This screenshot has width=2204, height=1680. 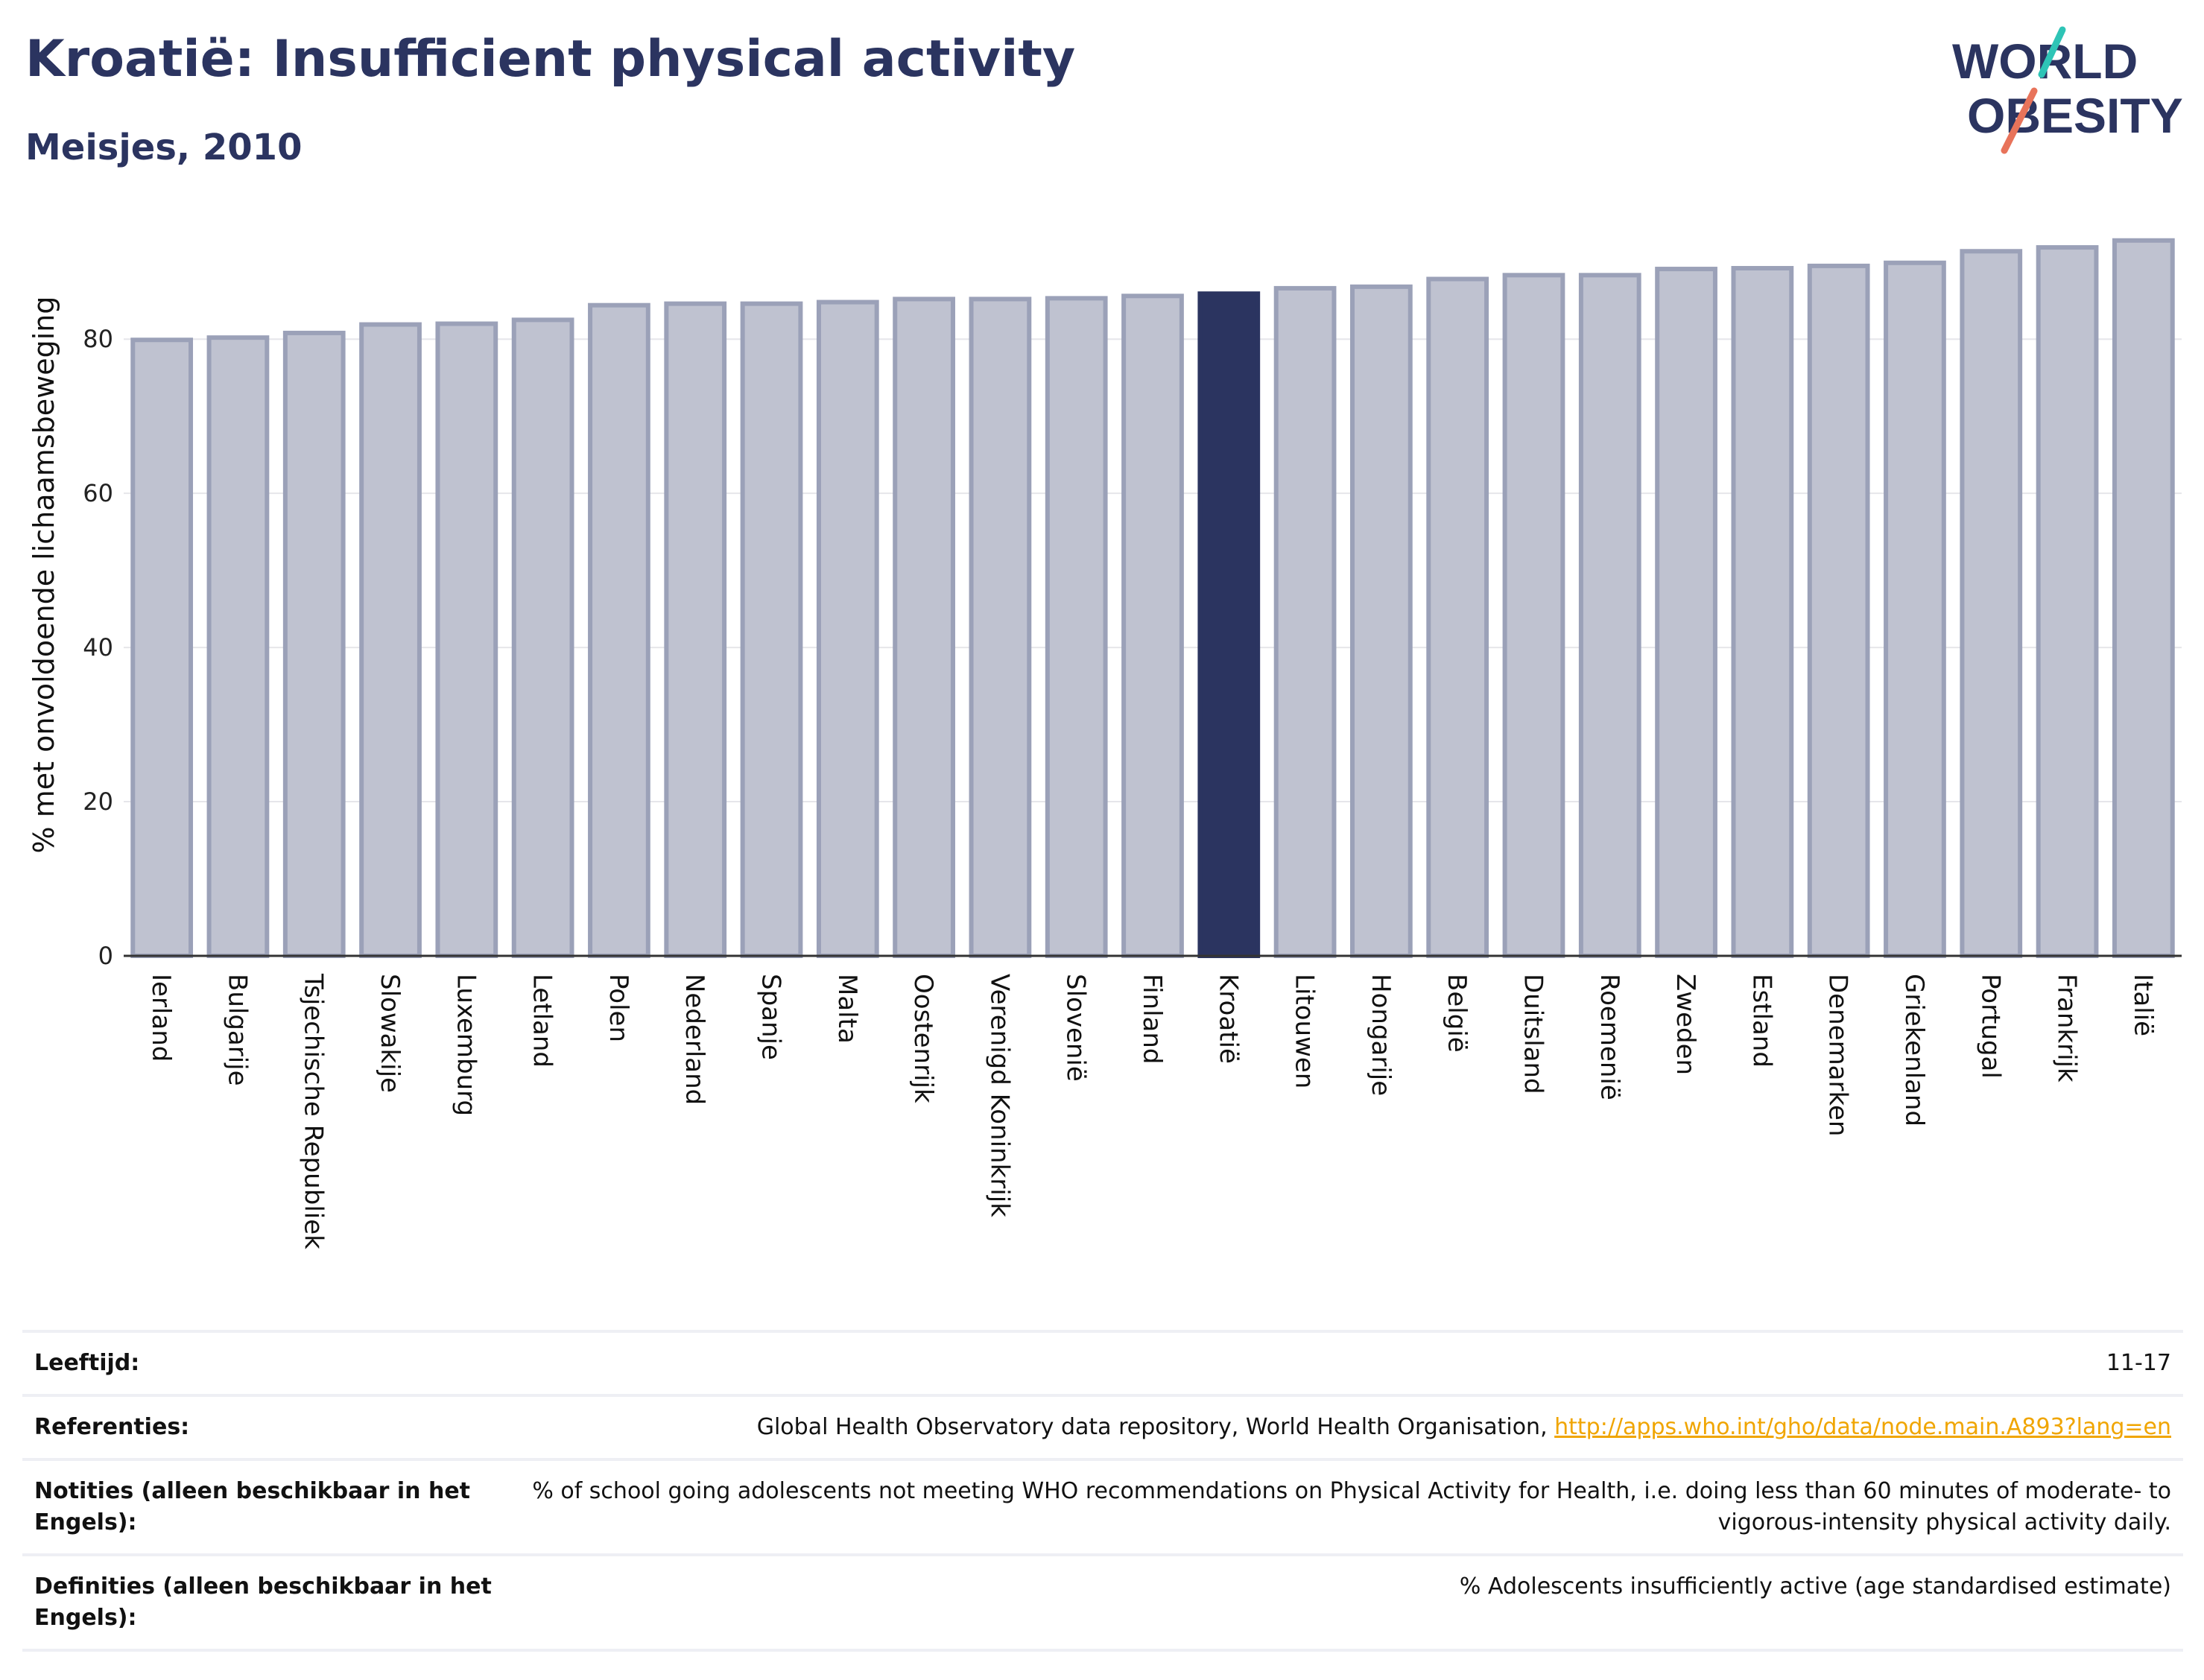 What do you see at coordinates (771, 630) in the screenshot?
I see `bar-spanje` at bounding box center [771, 630].